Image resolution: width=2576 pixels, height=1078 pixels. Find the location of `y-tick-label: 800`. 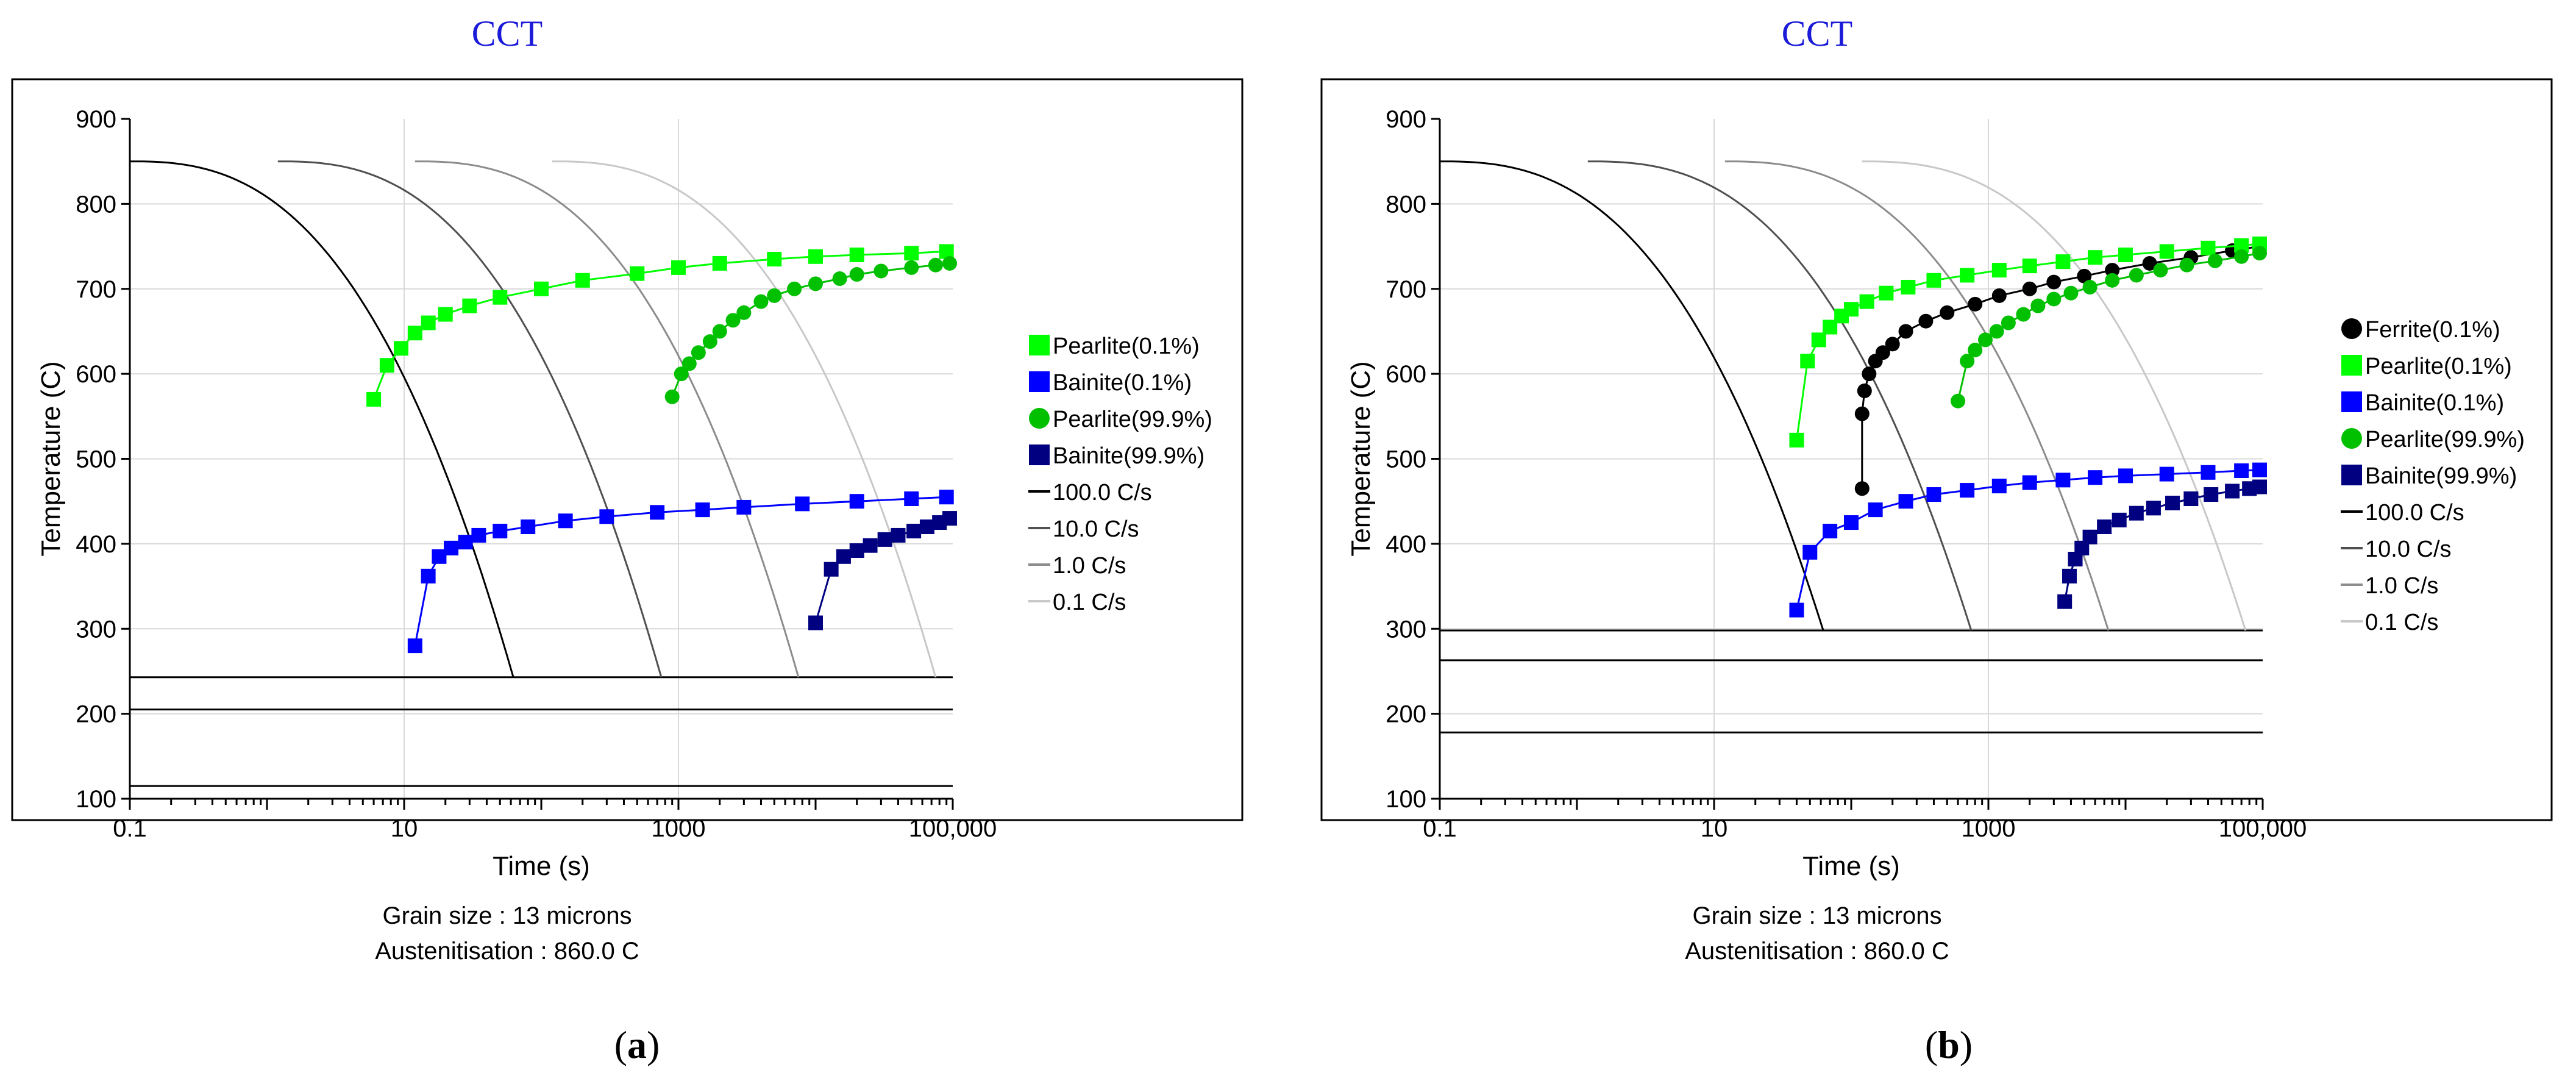

y-tick-label: 800 is located at coordinates (96, 205).